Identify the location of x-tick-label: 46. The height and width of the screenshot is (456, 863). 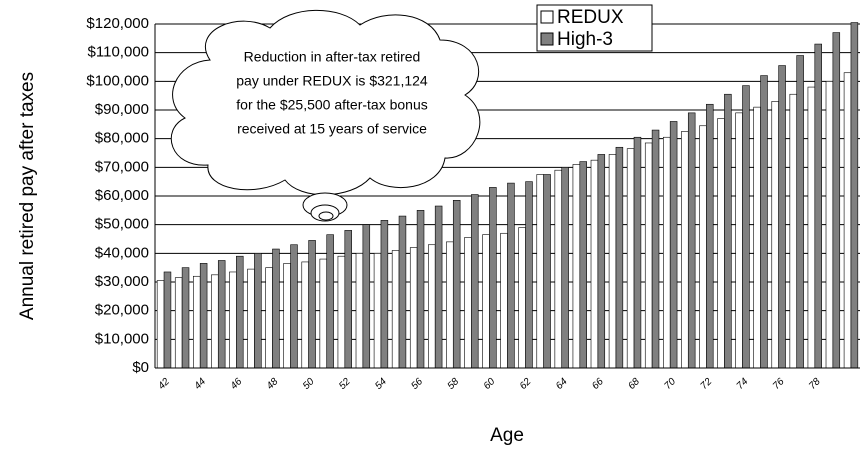
(237, 384).